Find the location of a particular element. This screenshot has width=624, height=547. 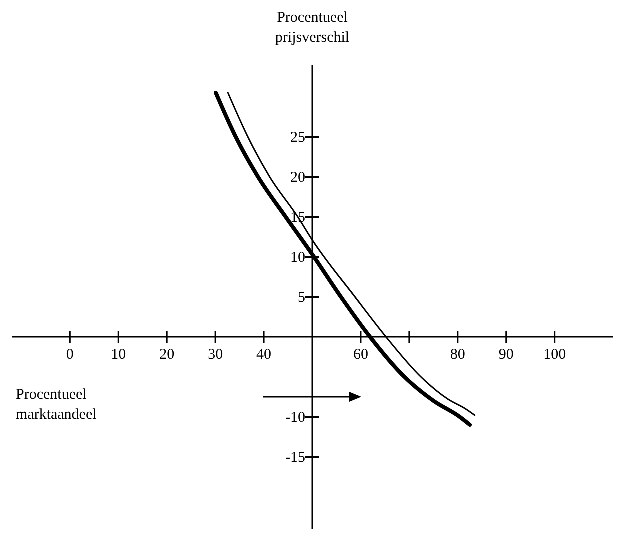

x-tick-label: 60 is located at coordinates (360, 355).